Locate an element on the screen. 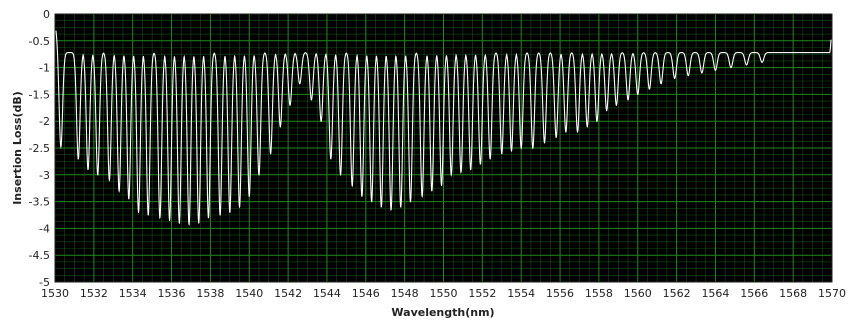  x-tick-label: 1544 is located at coordinates (327, 293).